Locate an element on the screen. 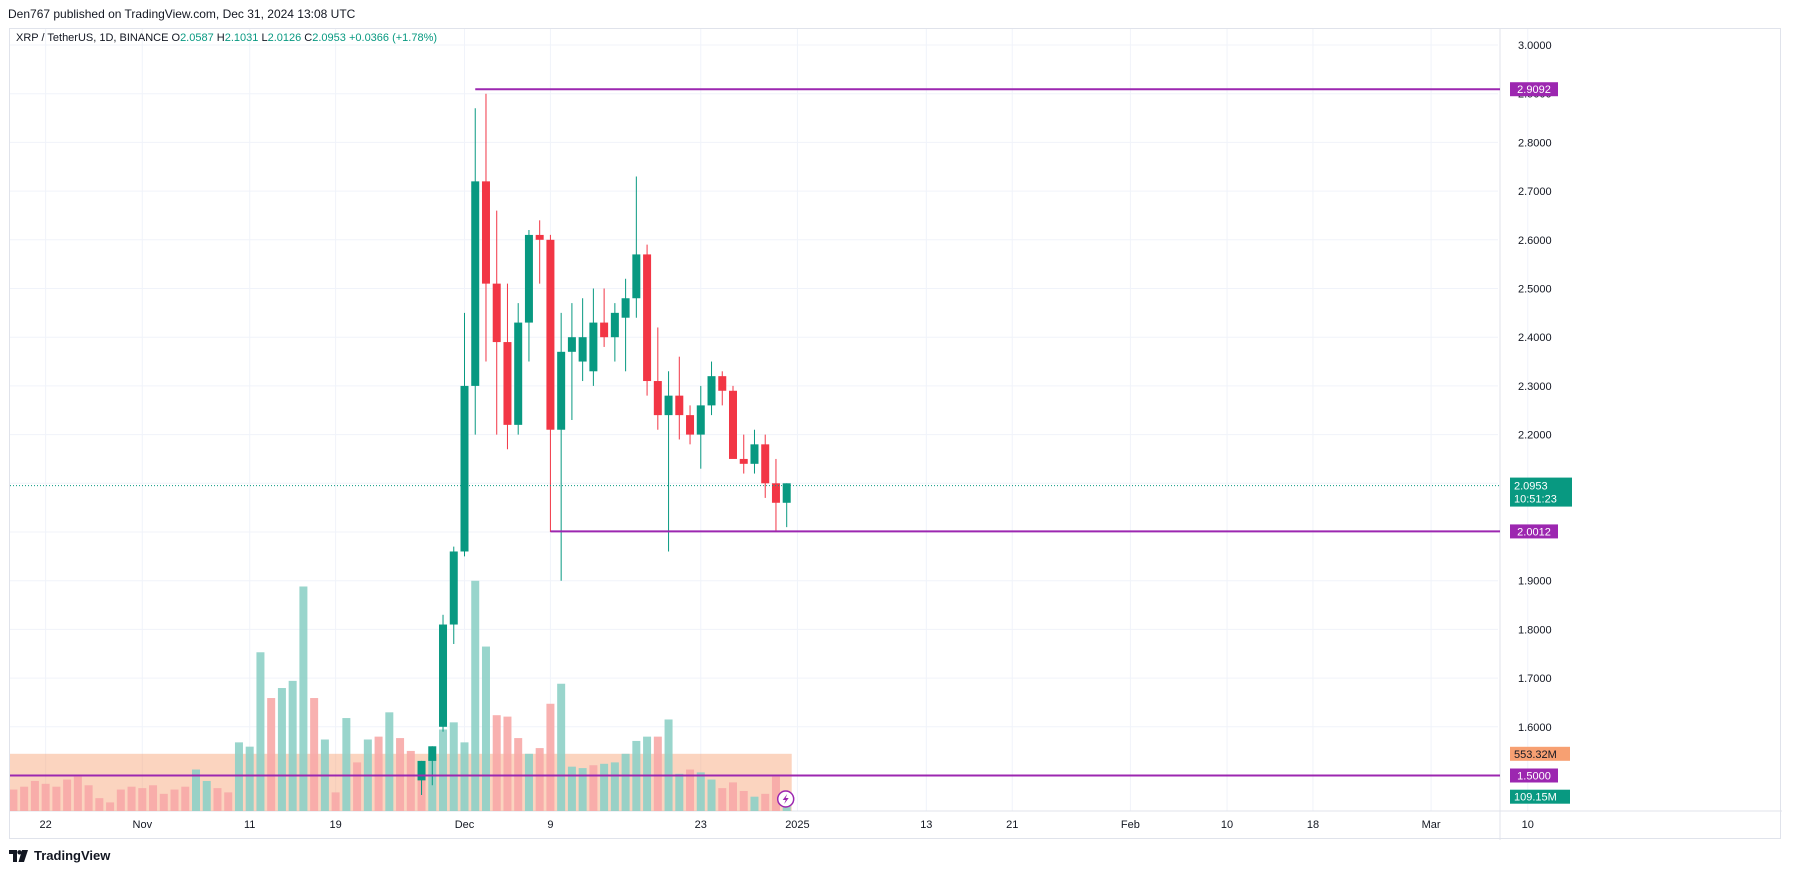  volume-badge is located at coordinates (1540, 753).